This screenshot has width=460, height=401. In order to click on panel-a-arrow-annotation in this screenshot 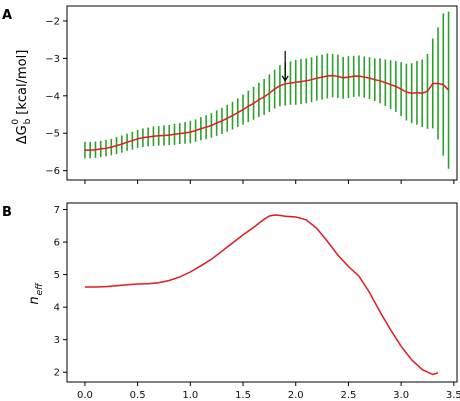, I will do `click(285, 66)`.